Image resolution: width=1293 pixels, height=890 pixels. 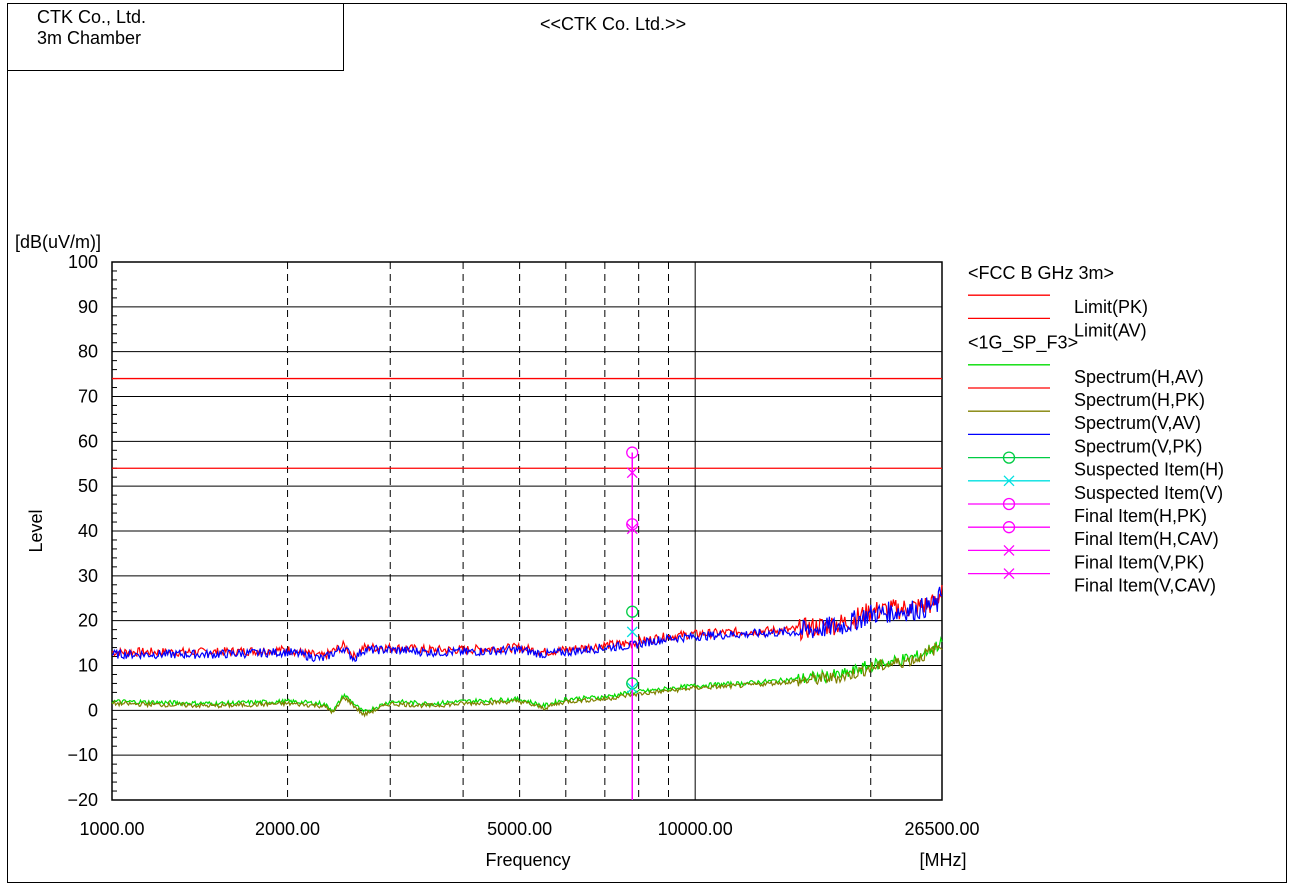 What do you see at coordinates (88, 576) in the screenshot?
I see `y-tick-label: 30` at bounding box center [88, 576].